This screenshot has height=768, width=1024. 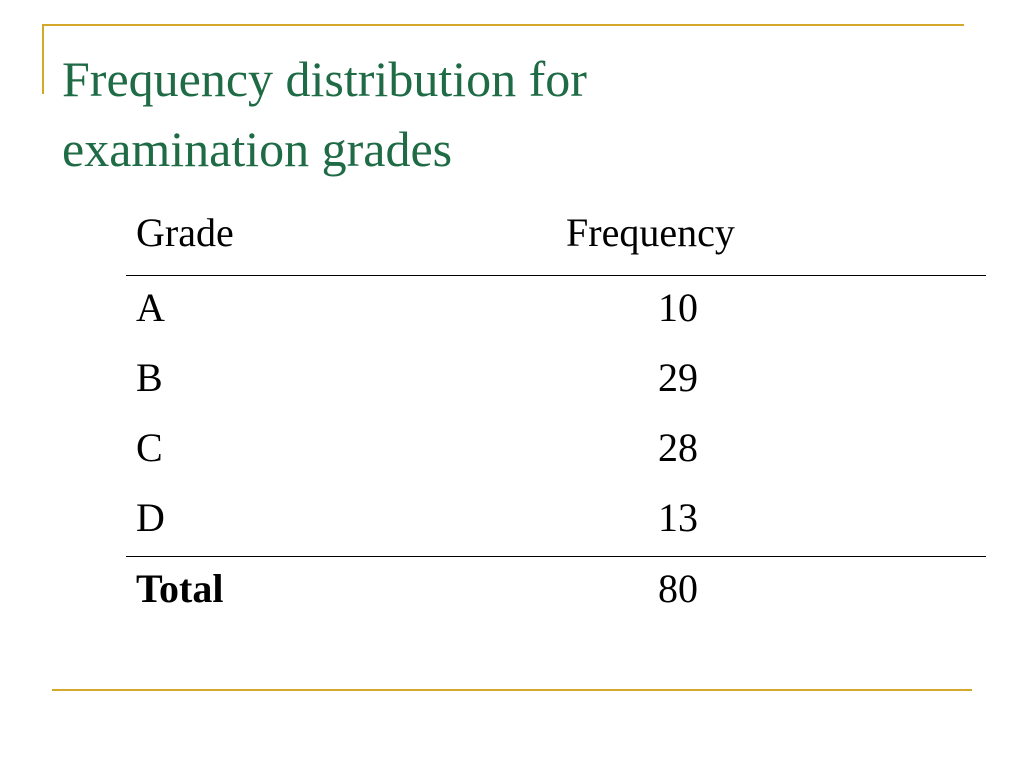 What do you see at coordinates (324, 79) in the screenshot?
I see `title-line-1: Frequency distribution for` at bounding box center [324, 79].